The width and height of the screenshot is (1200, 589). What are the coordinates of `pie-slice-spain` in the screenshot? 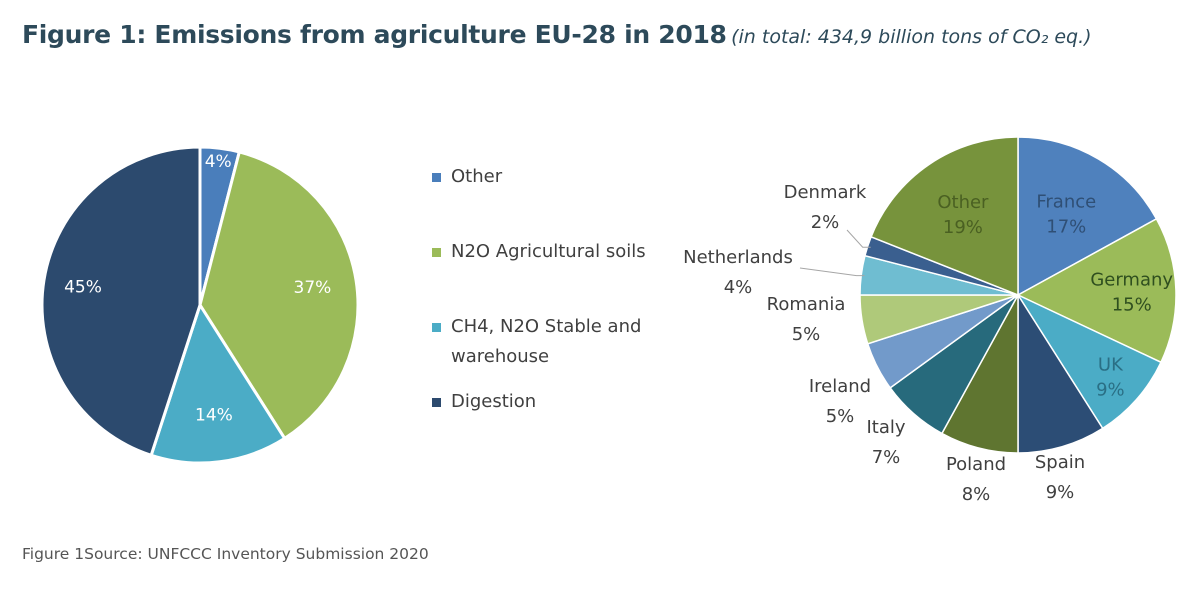 It's located at (1060, 373).